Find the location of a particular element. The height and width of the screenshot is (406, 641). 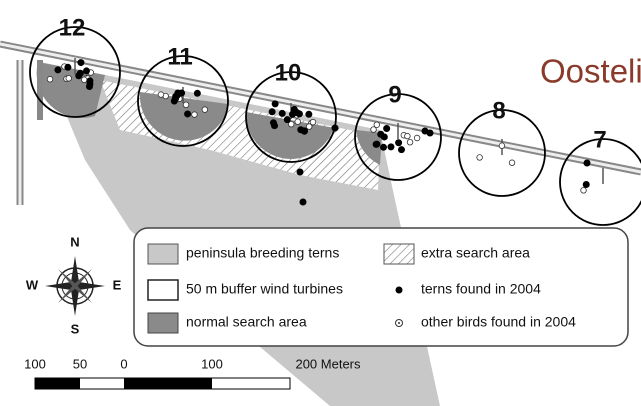

scale-bar: 100 50 0 100 200 Meters is located at coordinates (192, 373).